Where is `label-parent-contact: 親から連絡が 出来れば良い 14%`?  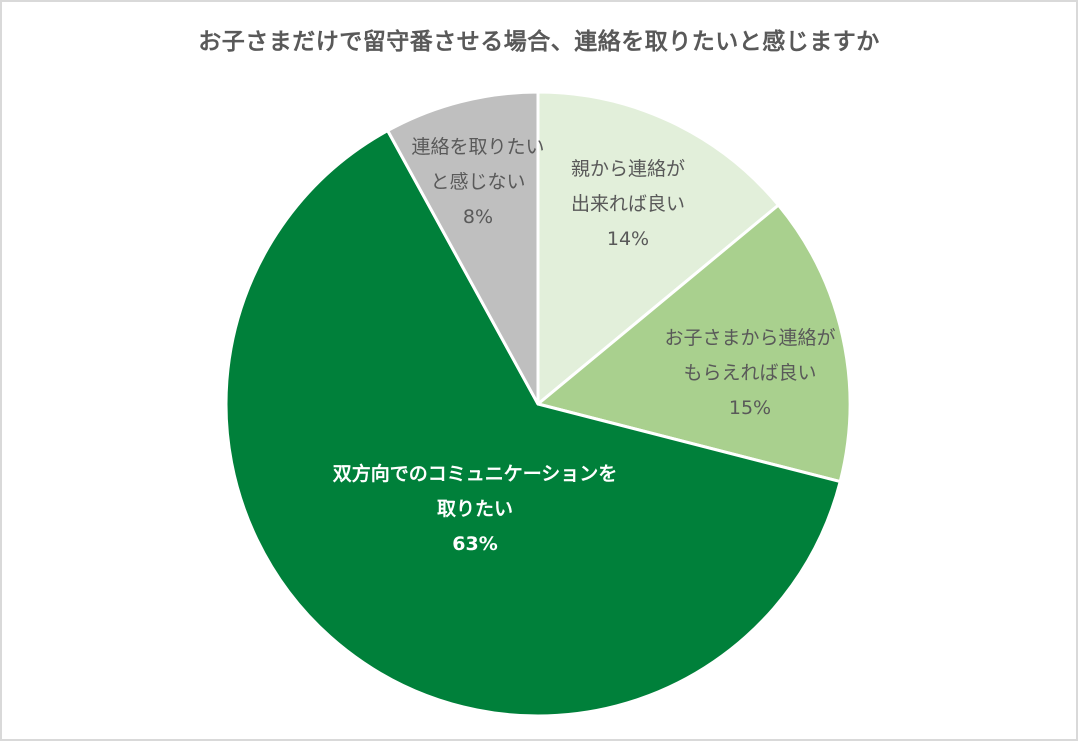
label-parent-contact: 親から連絡が 出来れば良い 14% is located at coordinates (628, 204).